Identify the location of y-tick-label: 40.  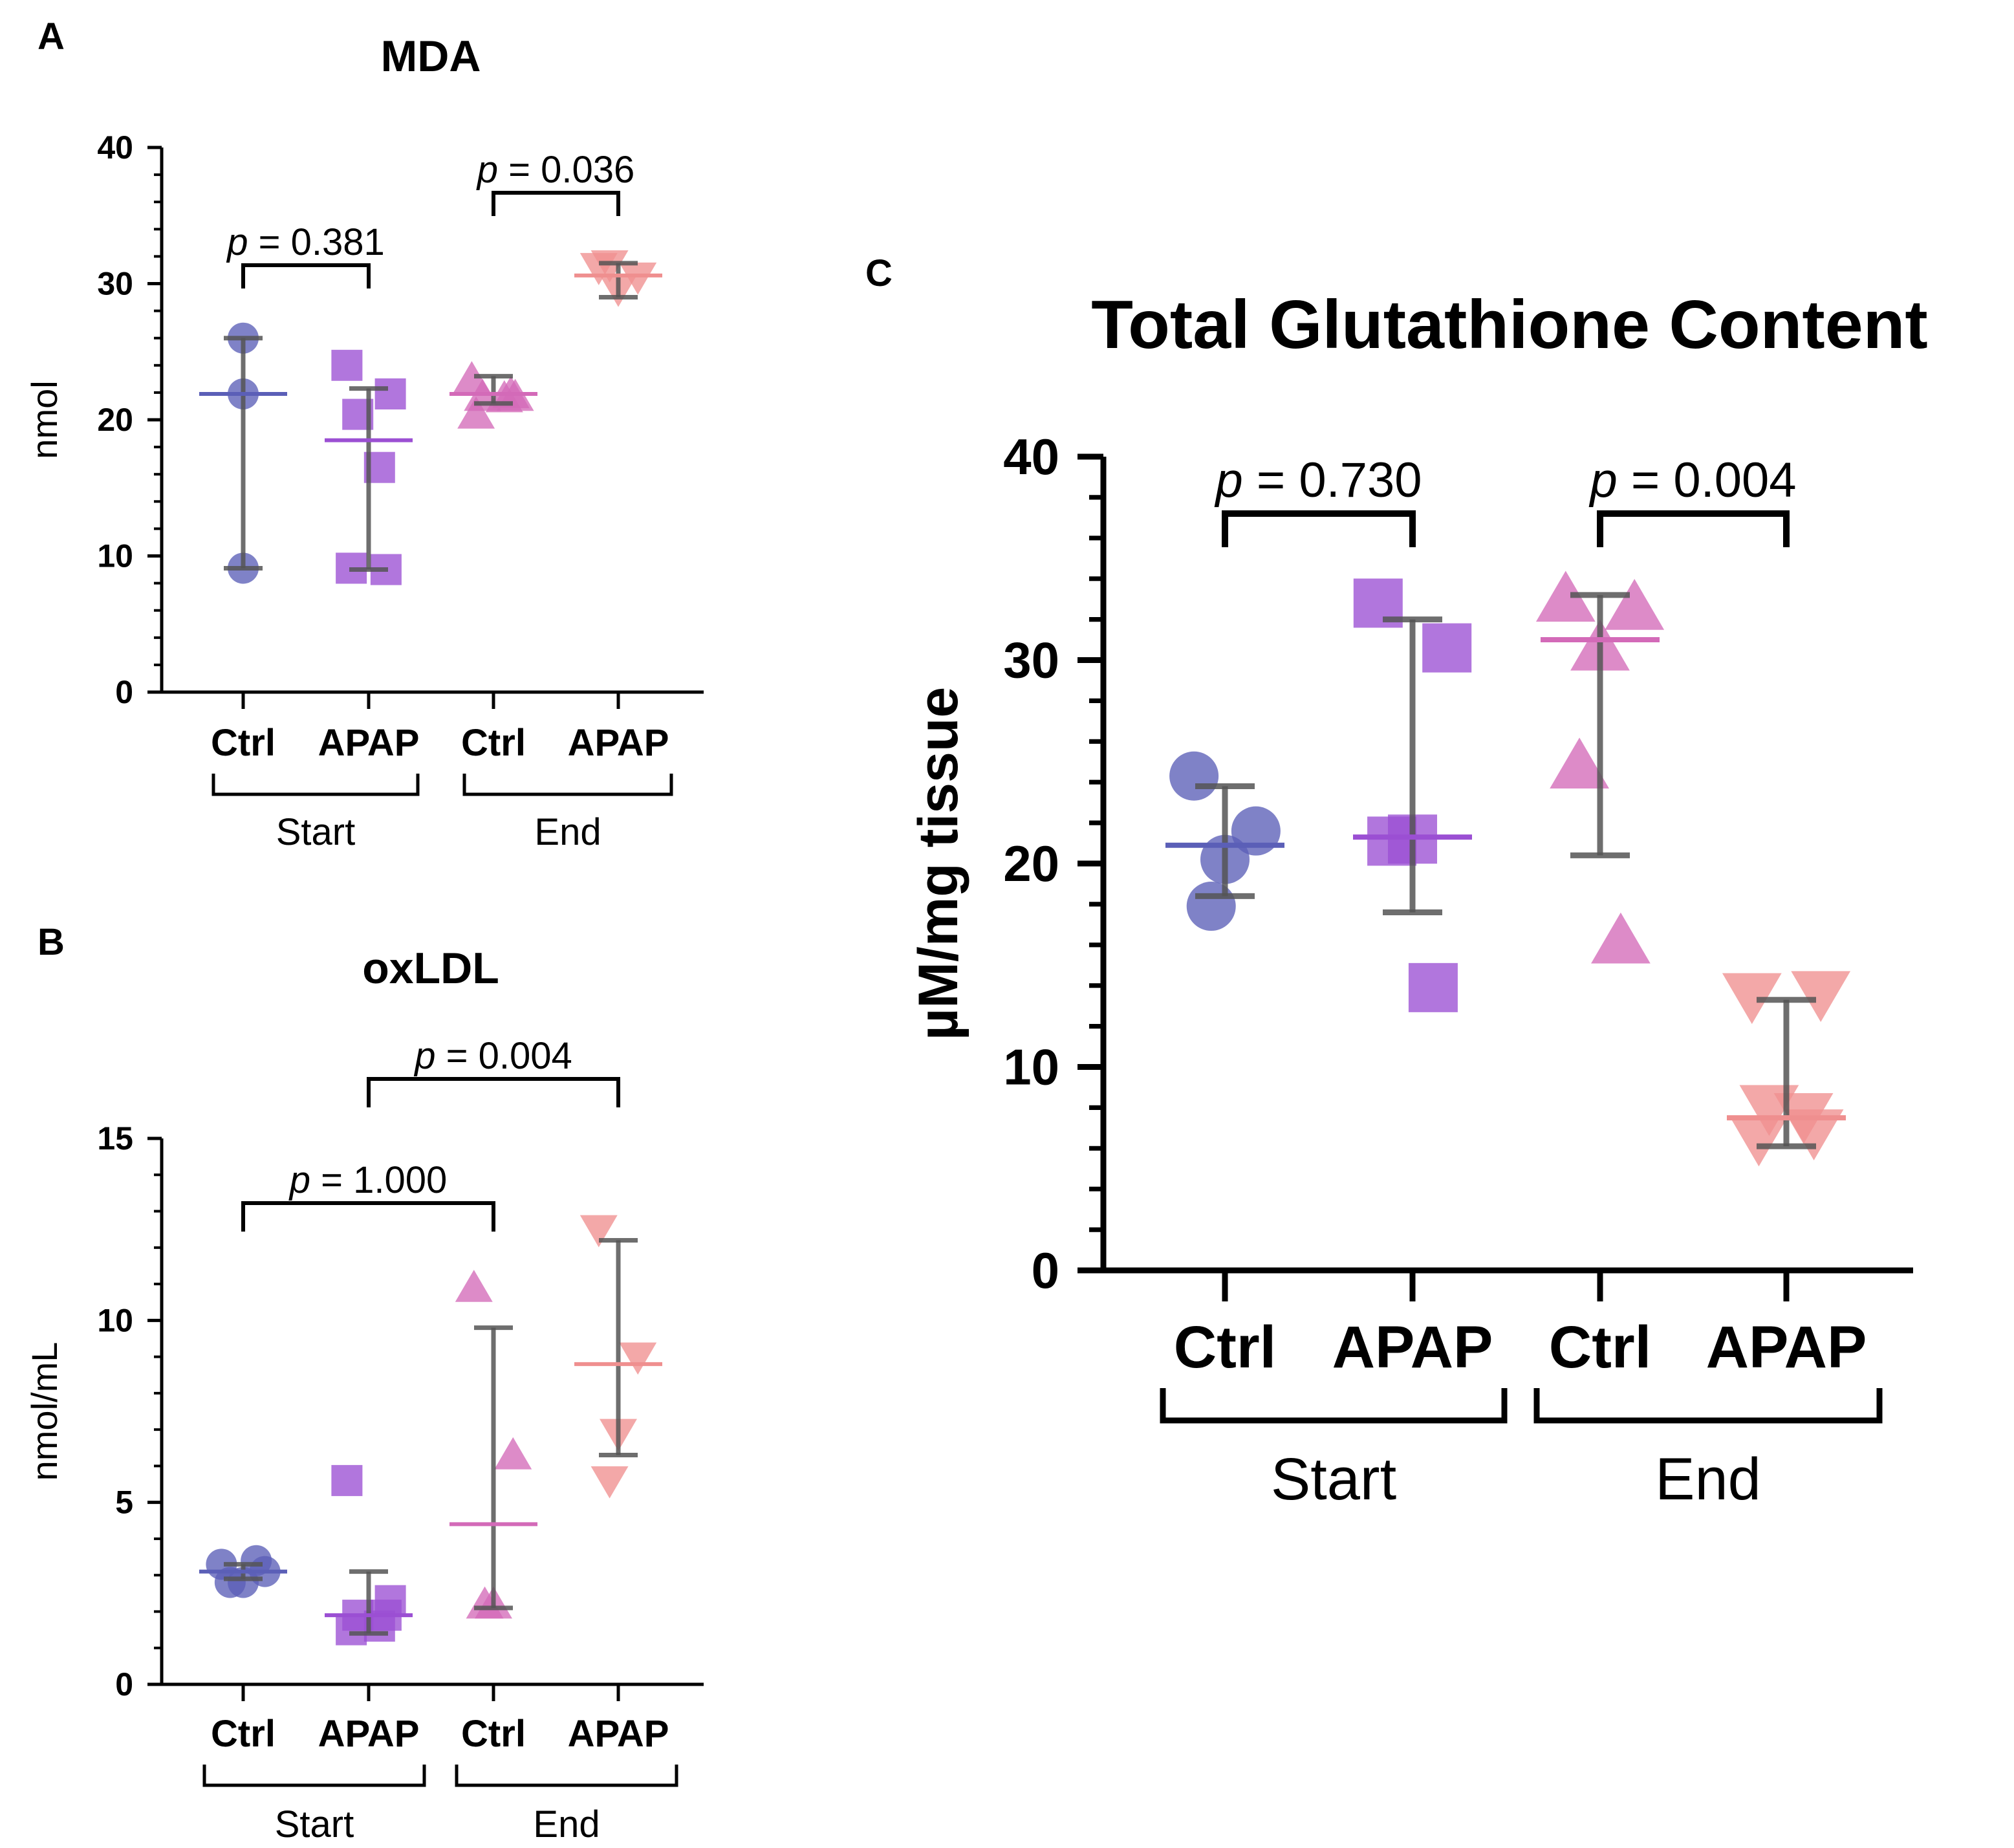
(115, 147).